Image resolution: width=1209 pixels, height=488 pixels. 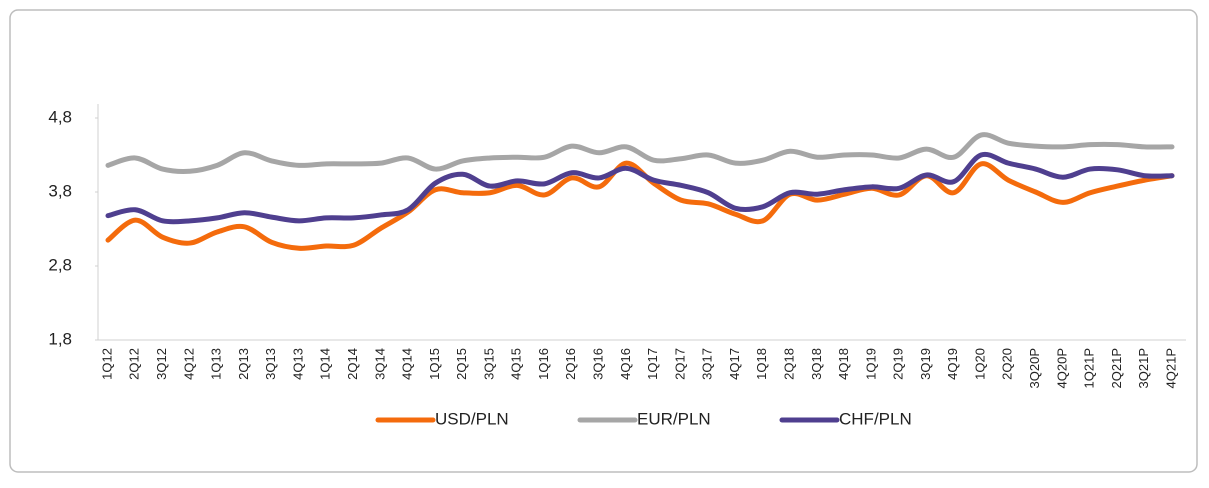 What do you see at coordinates (134, 364) in the screenshot?
I see `x-tick-label: 2Q12` at bounding box center [134, 364].